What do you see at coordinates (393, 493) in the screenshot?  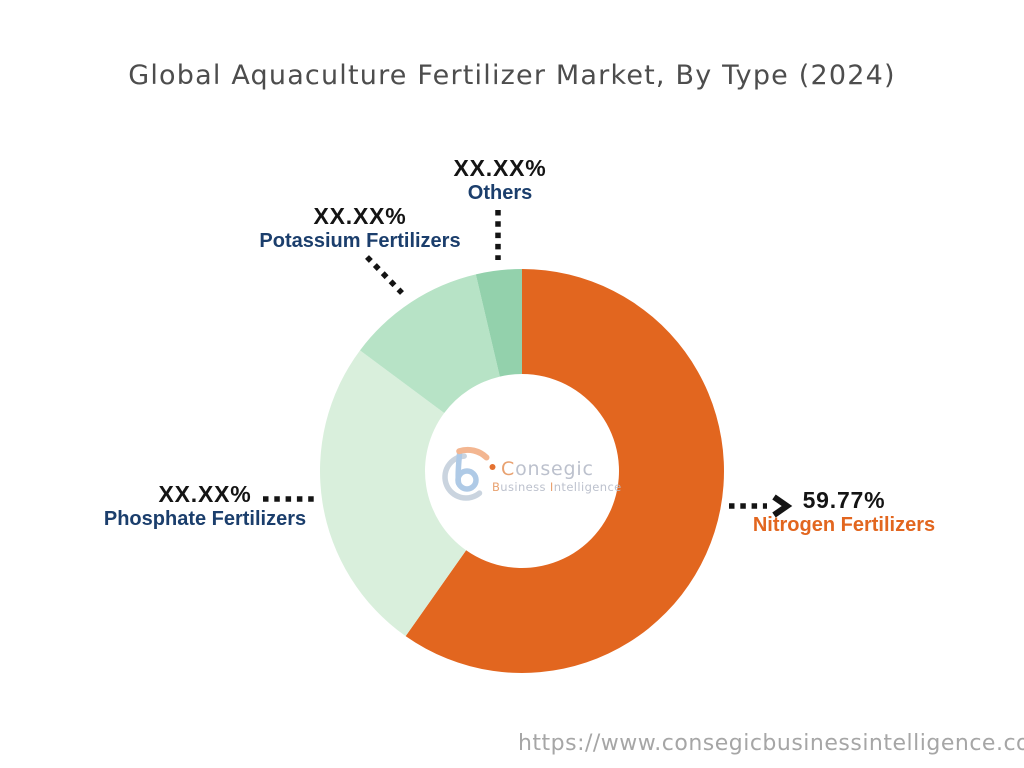 I see `donut-segment-phosphate-fertilizers` at bounding box center [393, 493].